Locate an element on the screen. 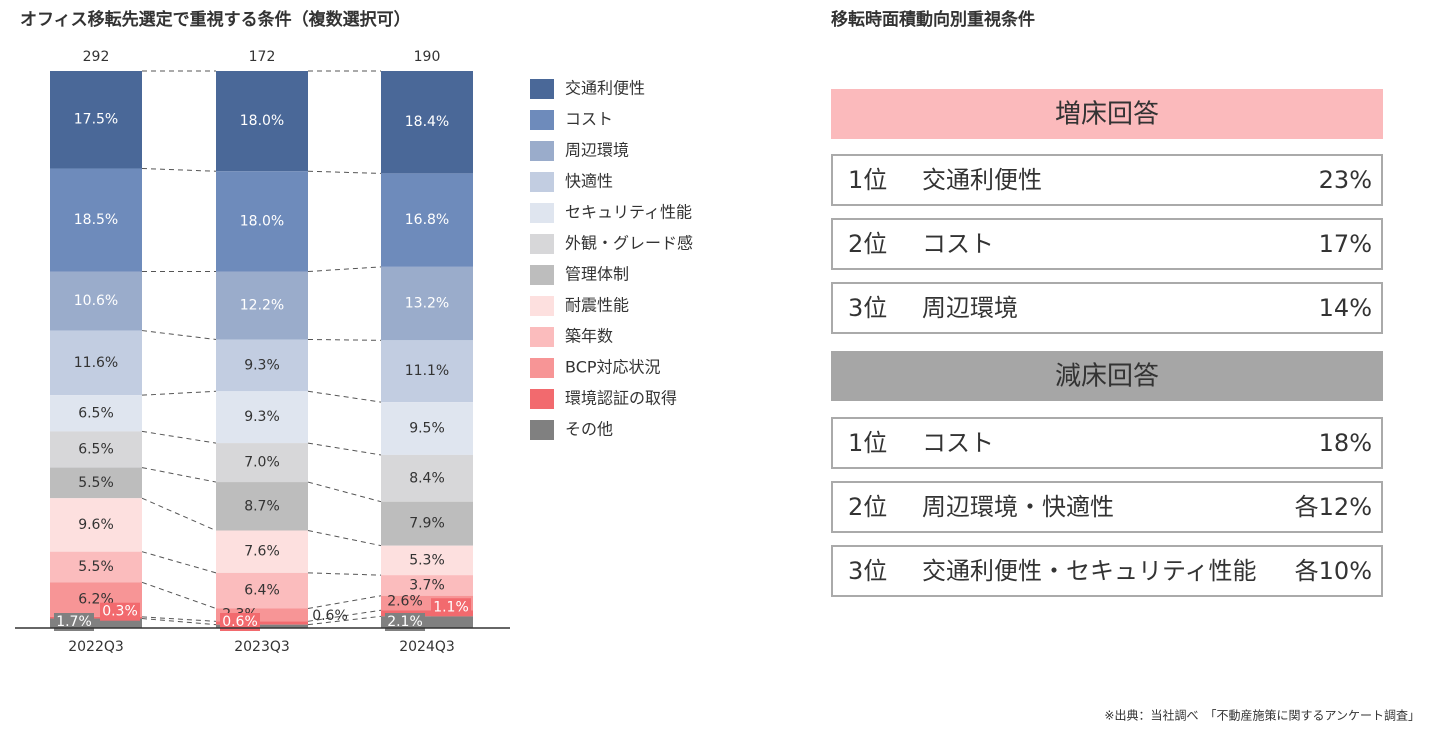 The height and width of the screenshot is (733, 1439). value-label: 18.0% is located at coordinates (262, 221).